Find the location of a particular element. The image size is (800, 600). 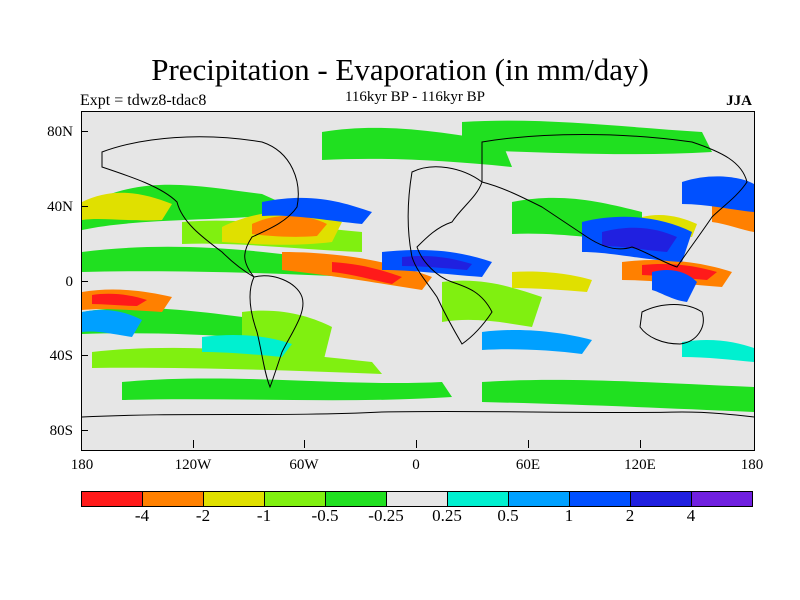

y-tick-label: 40S is located at coordinates (61, 356).